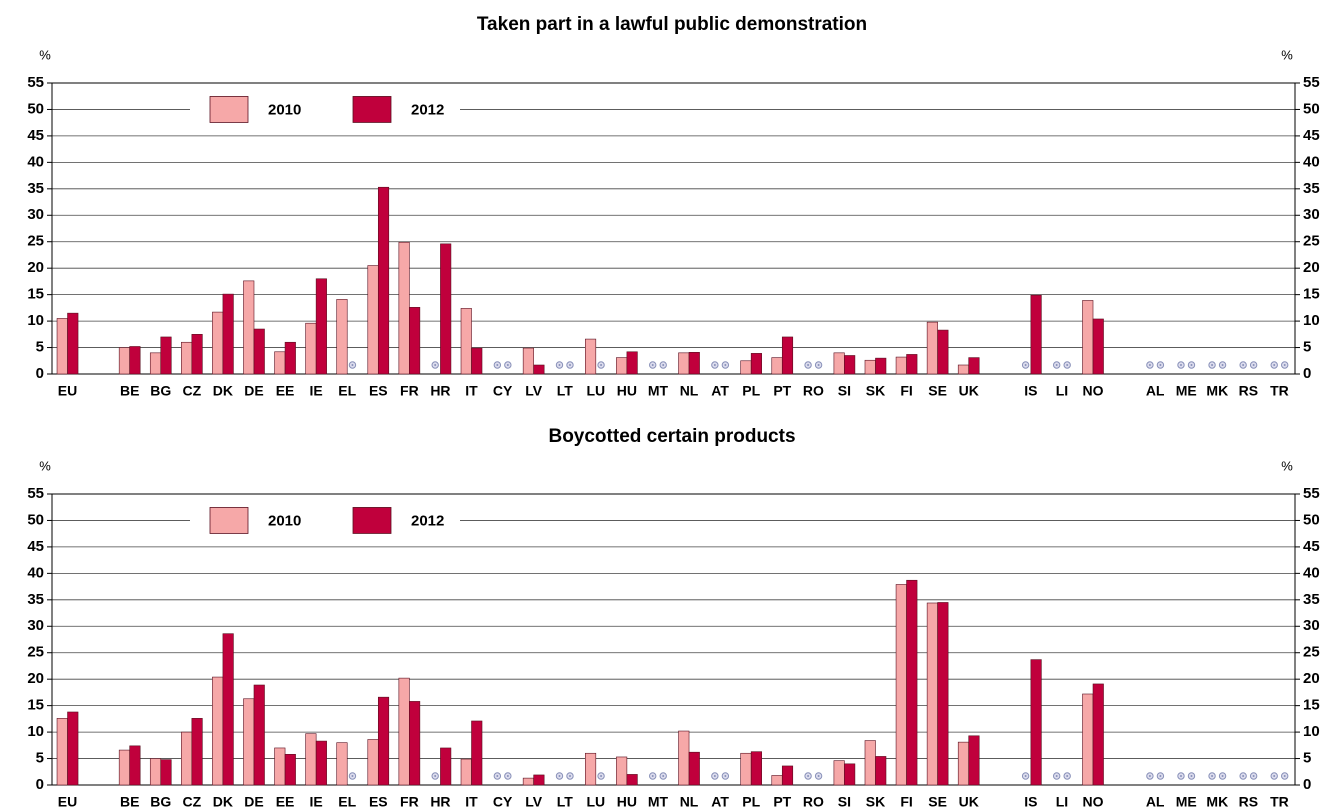 The width and height of the screenshot is (1335, 810). What do you see at coordinates (67, 802) in the screenshot?
I see `x-tick-label: EU` at bounding box center [67, 802].